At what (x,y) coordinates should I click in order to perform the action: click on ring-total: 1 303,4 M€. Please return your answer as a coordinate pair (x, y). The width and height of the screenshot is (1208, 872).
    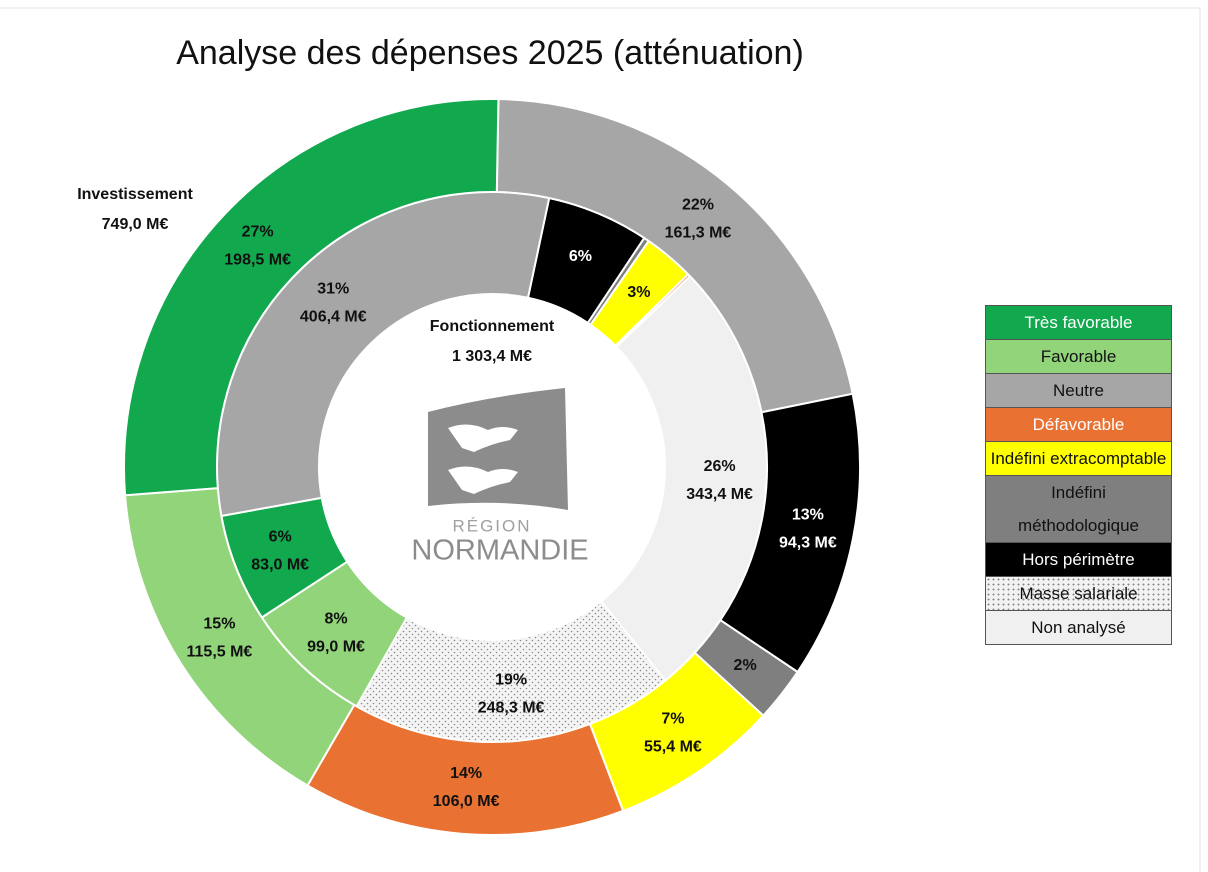
    Looking at the image, I should click on (492, 356).